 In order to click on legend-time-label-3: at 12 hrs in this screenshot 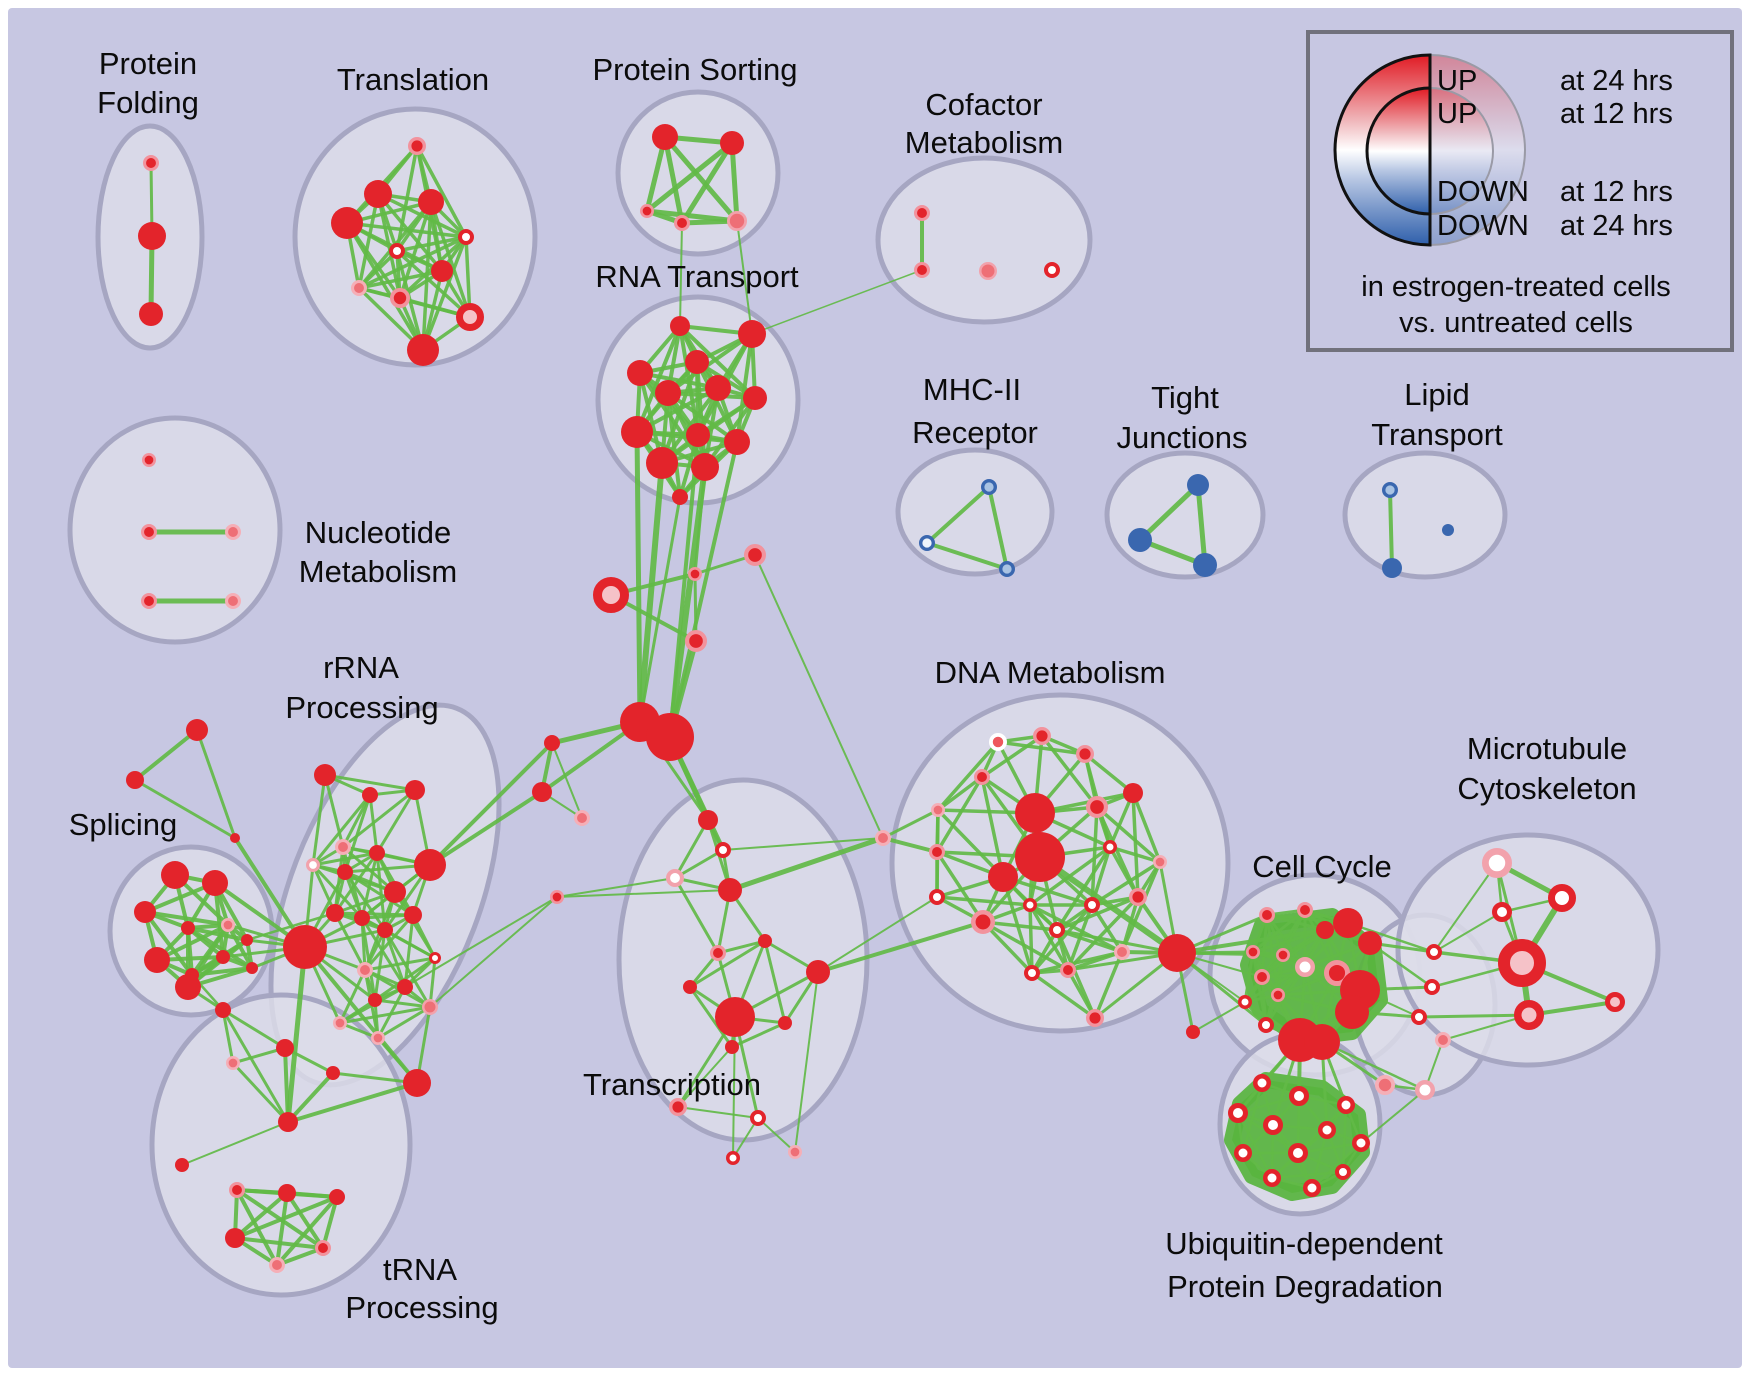, I will do `click(1616, 192)`.